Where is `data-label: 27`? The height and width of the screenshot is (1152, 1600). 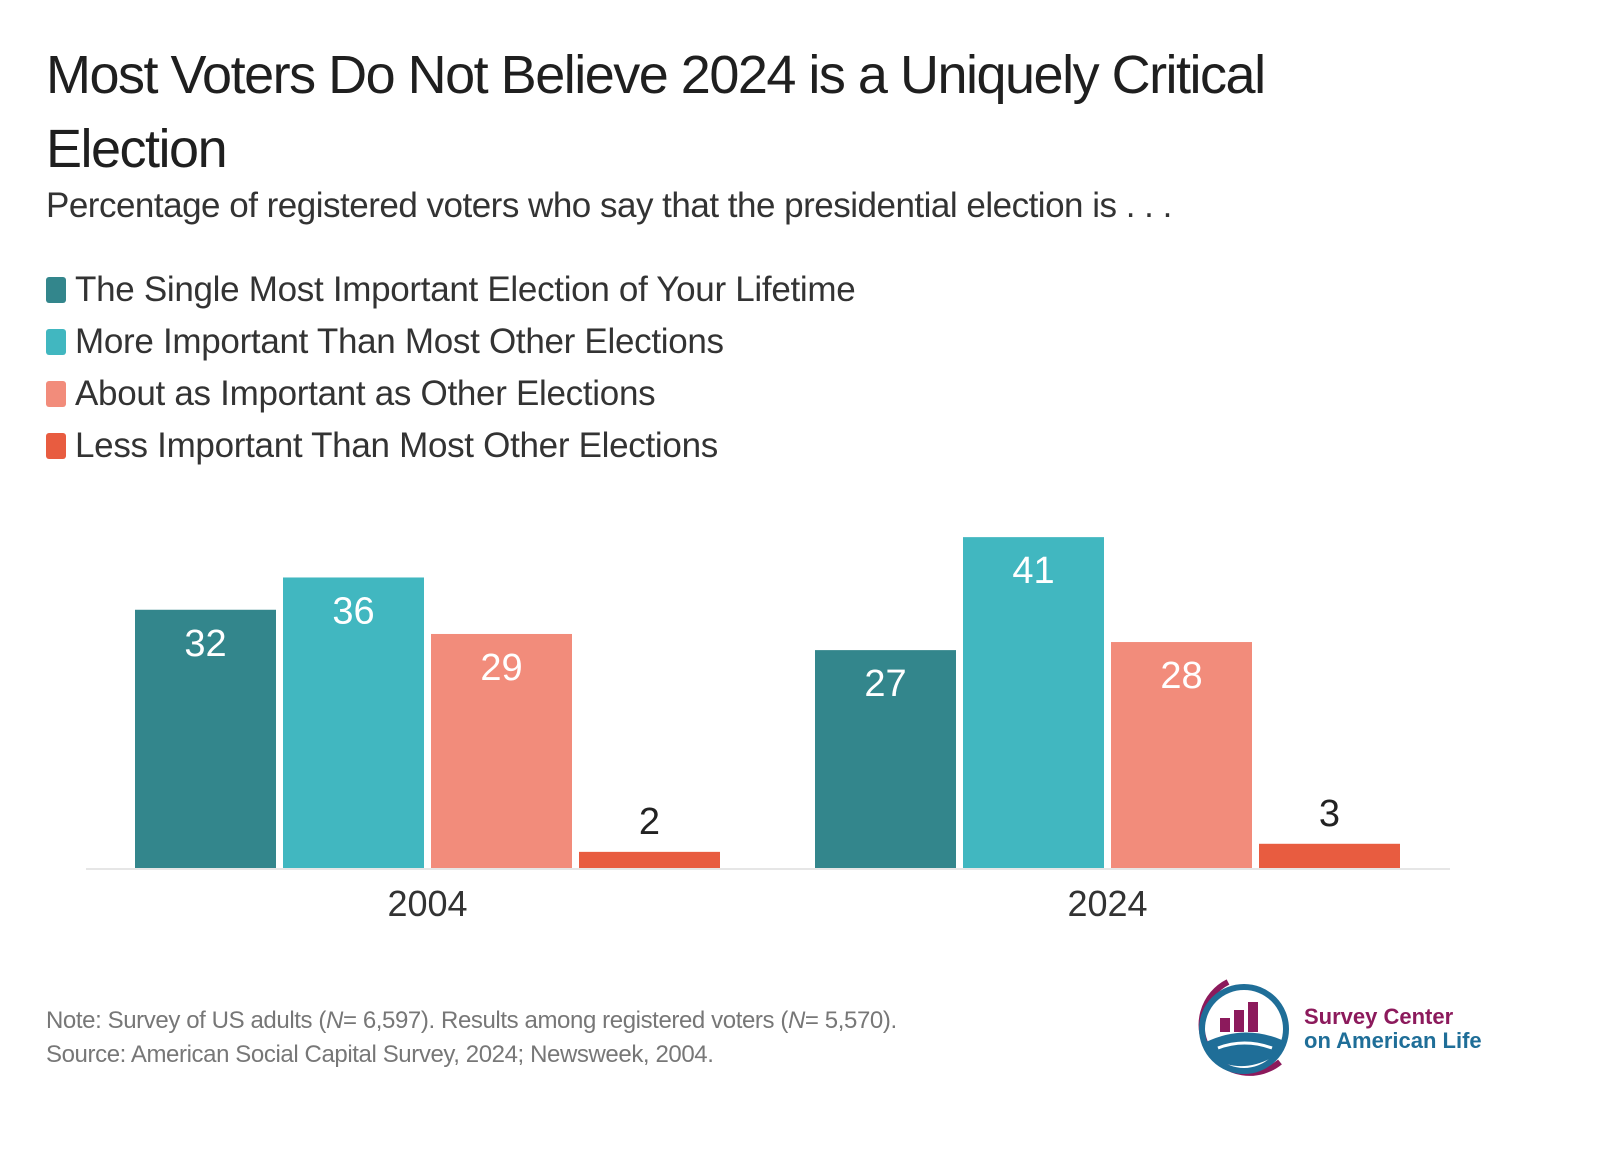 data-label: 27 is located at coordinates (885, 684).